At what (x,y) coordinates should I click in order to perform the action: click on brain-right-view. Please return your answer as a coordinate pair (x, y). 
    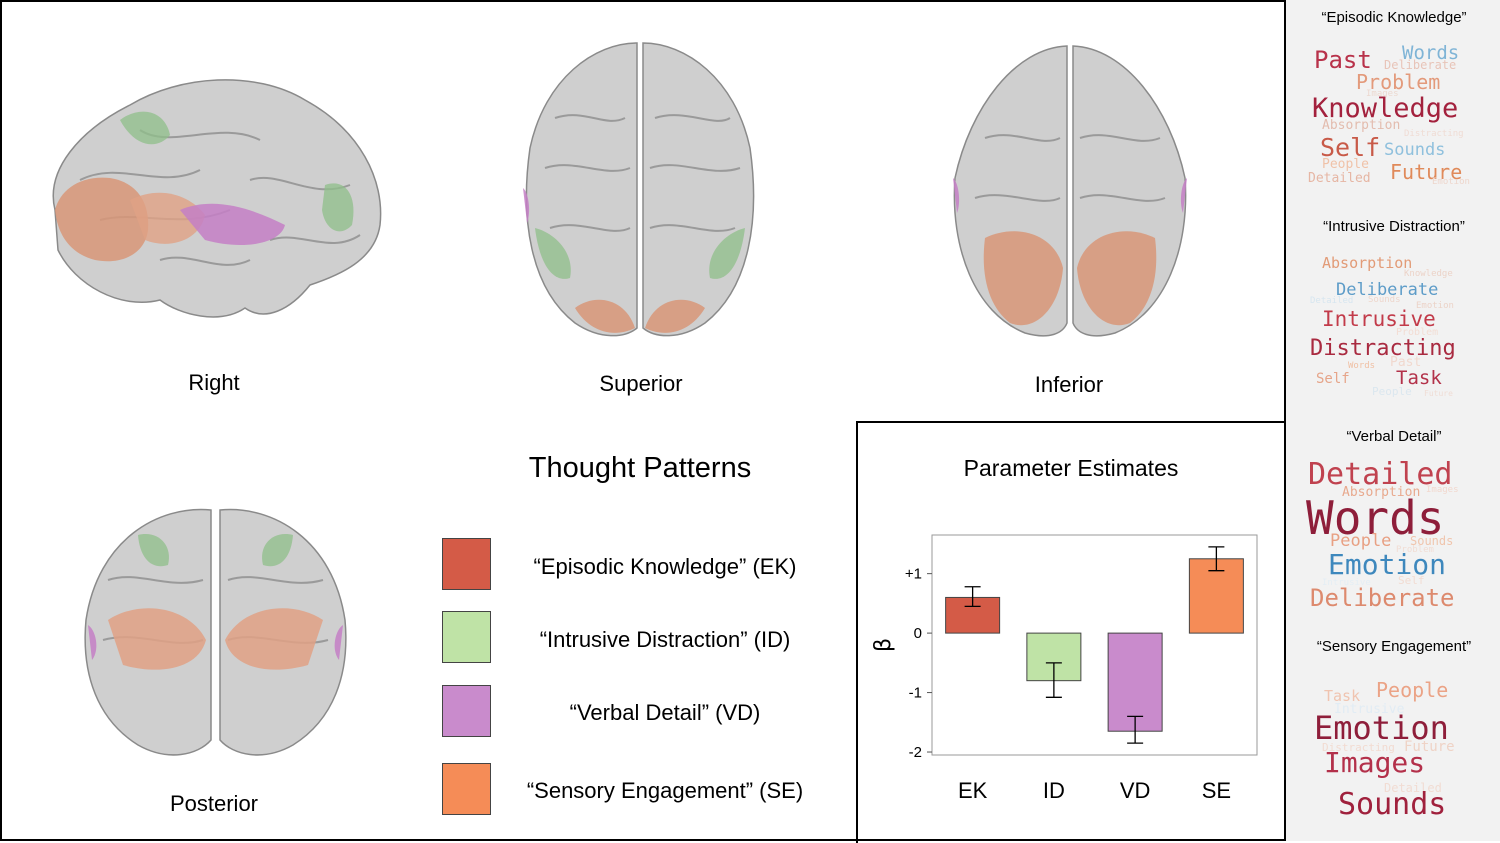
    Looking at the image, I should click on (217, 198).